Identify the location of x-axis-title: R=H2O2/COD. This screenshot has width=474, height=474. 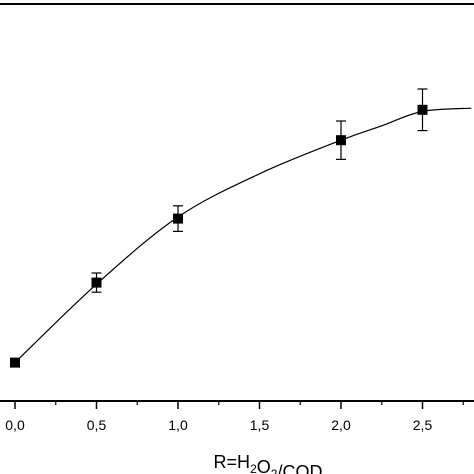
(268, 463).